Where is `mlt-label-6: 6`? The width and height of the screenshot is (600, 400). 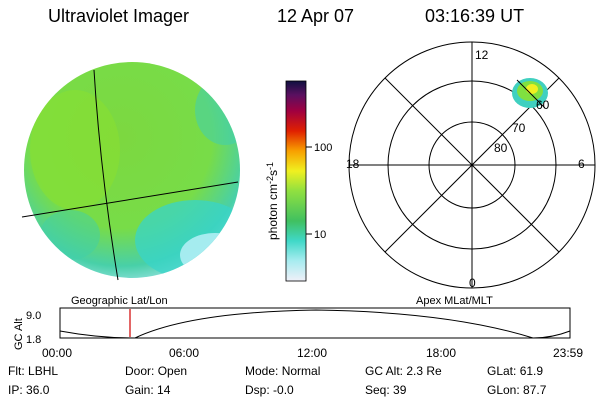
mlt-label-6: 6 is located at coordinates (581, 164).